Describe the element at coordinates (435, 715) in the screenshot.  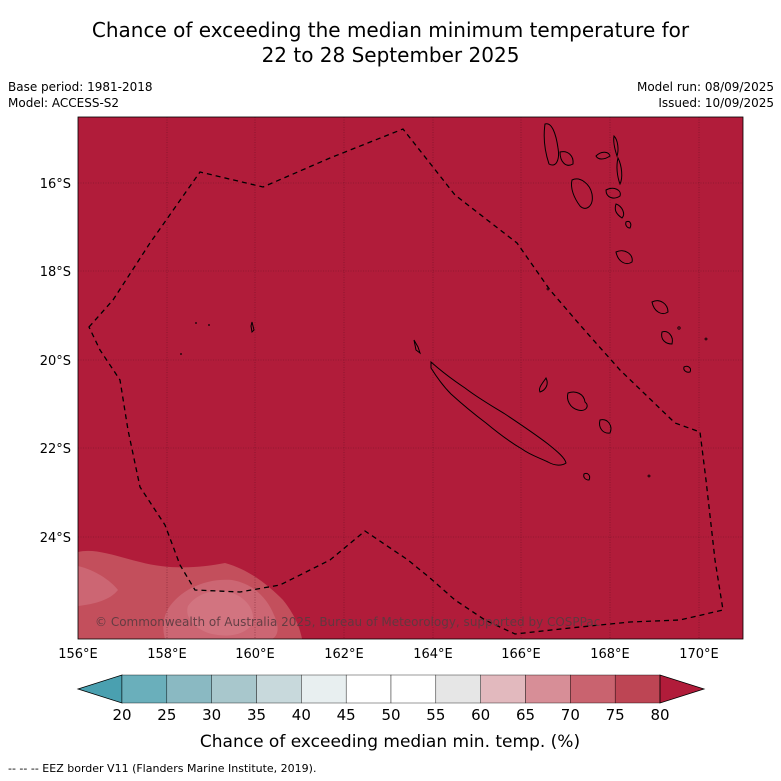
I see `colorbar-tick-label: 55` at that location.